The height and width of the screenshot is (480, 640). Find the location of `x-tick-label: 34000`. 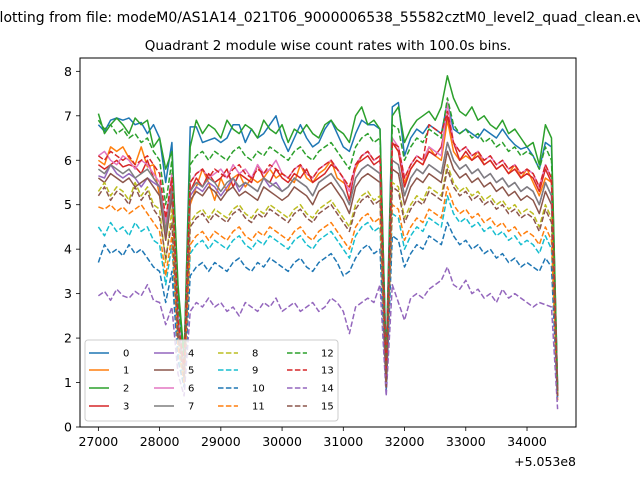

x-tick-label: 34000 is located at coordinates (527, 441).